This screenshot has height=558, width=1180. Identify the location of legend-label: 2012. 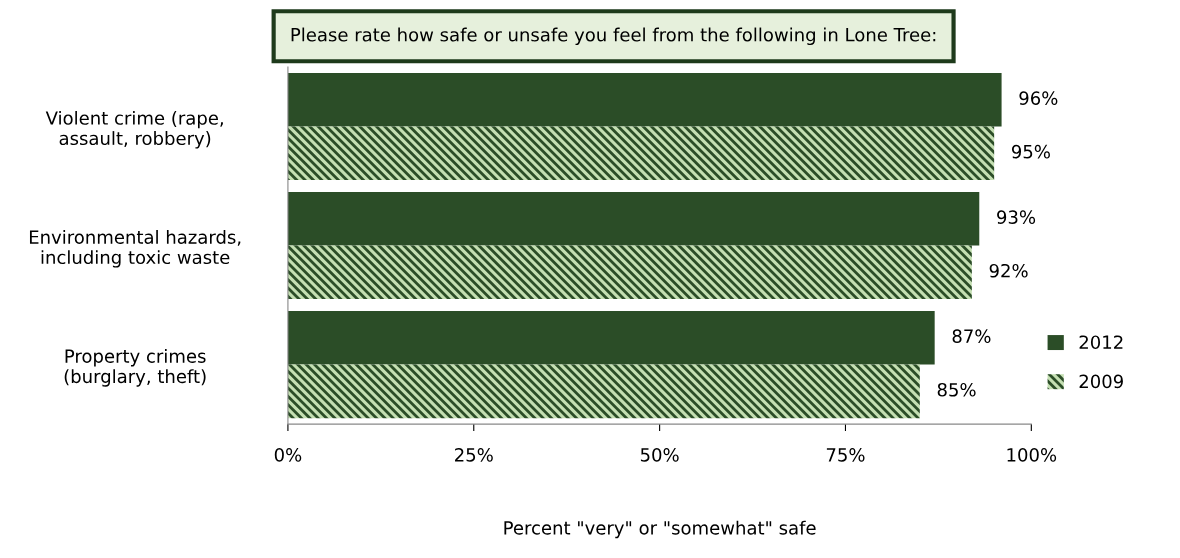
(1101, 342).